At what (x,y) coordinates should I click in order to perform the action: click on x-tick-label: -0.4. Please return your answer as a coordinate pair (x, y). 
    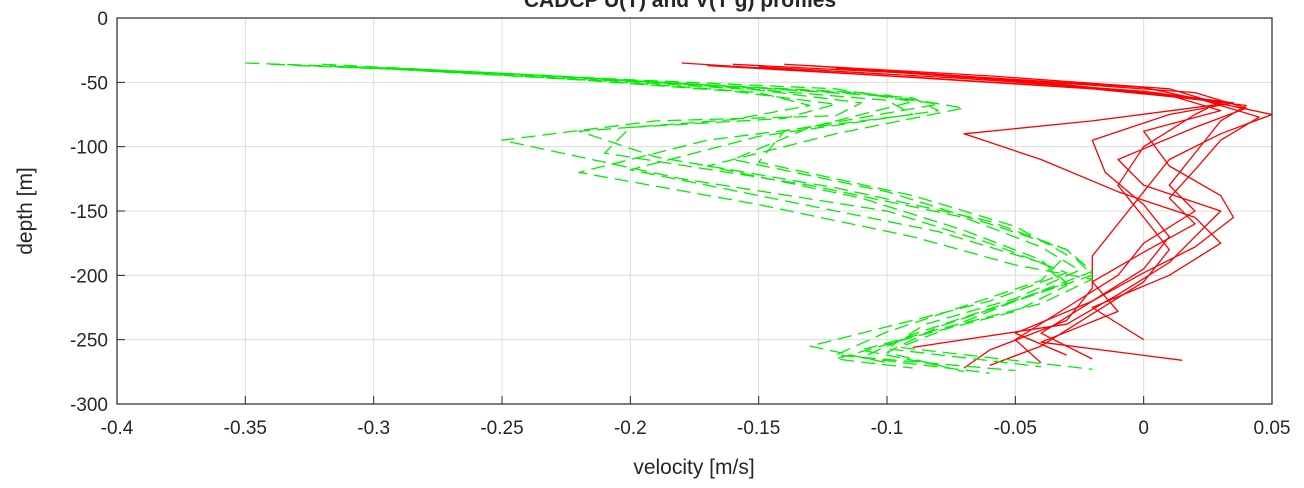
    Looking at the image, I should click on (117, 428).